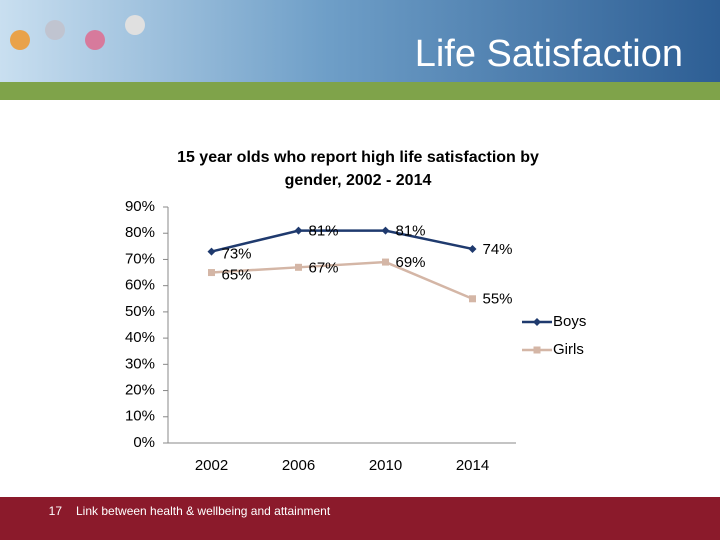 The width and height of the screenshot is (720, 540). Describe the element at coordinates (498, 249) in the screenshot. I see `data-label: 74%` at that location.